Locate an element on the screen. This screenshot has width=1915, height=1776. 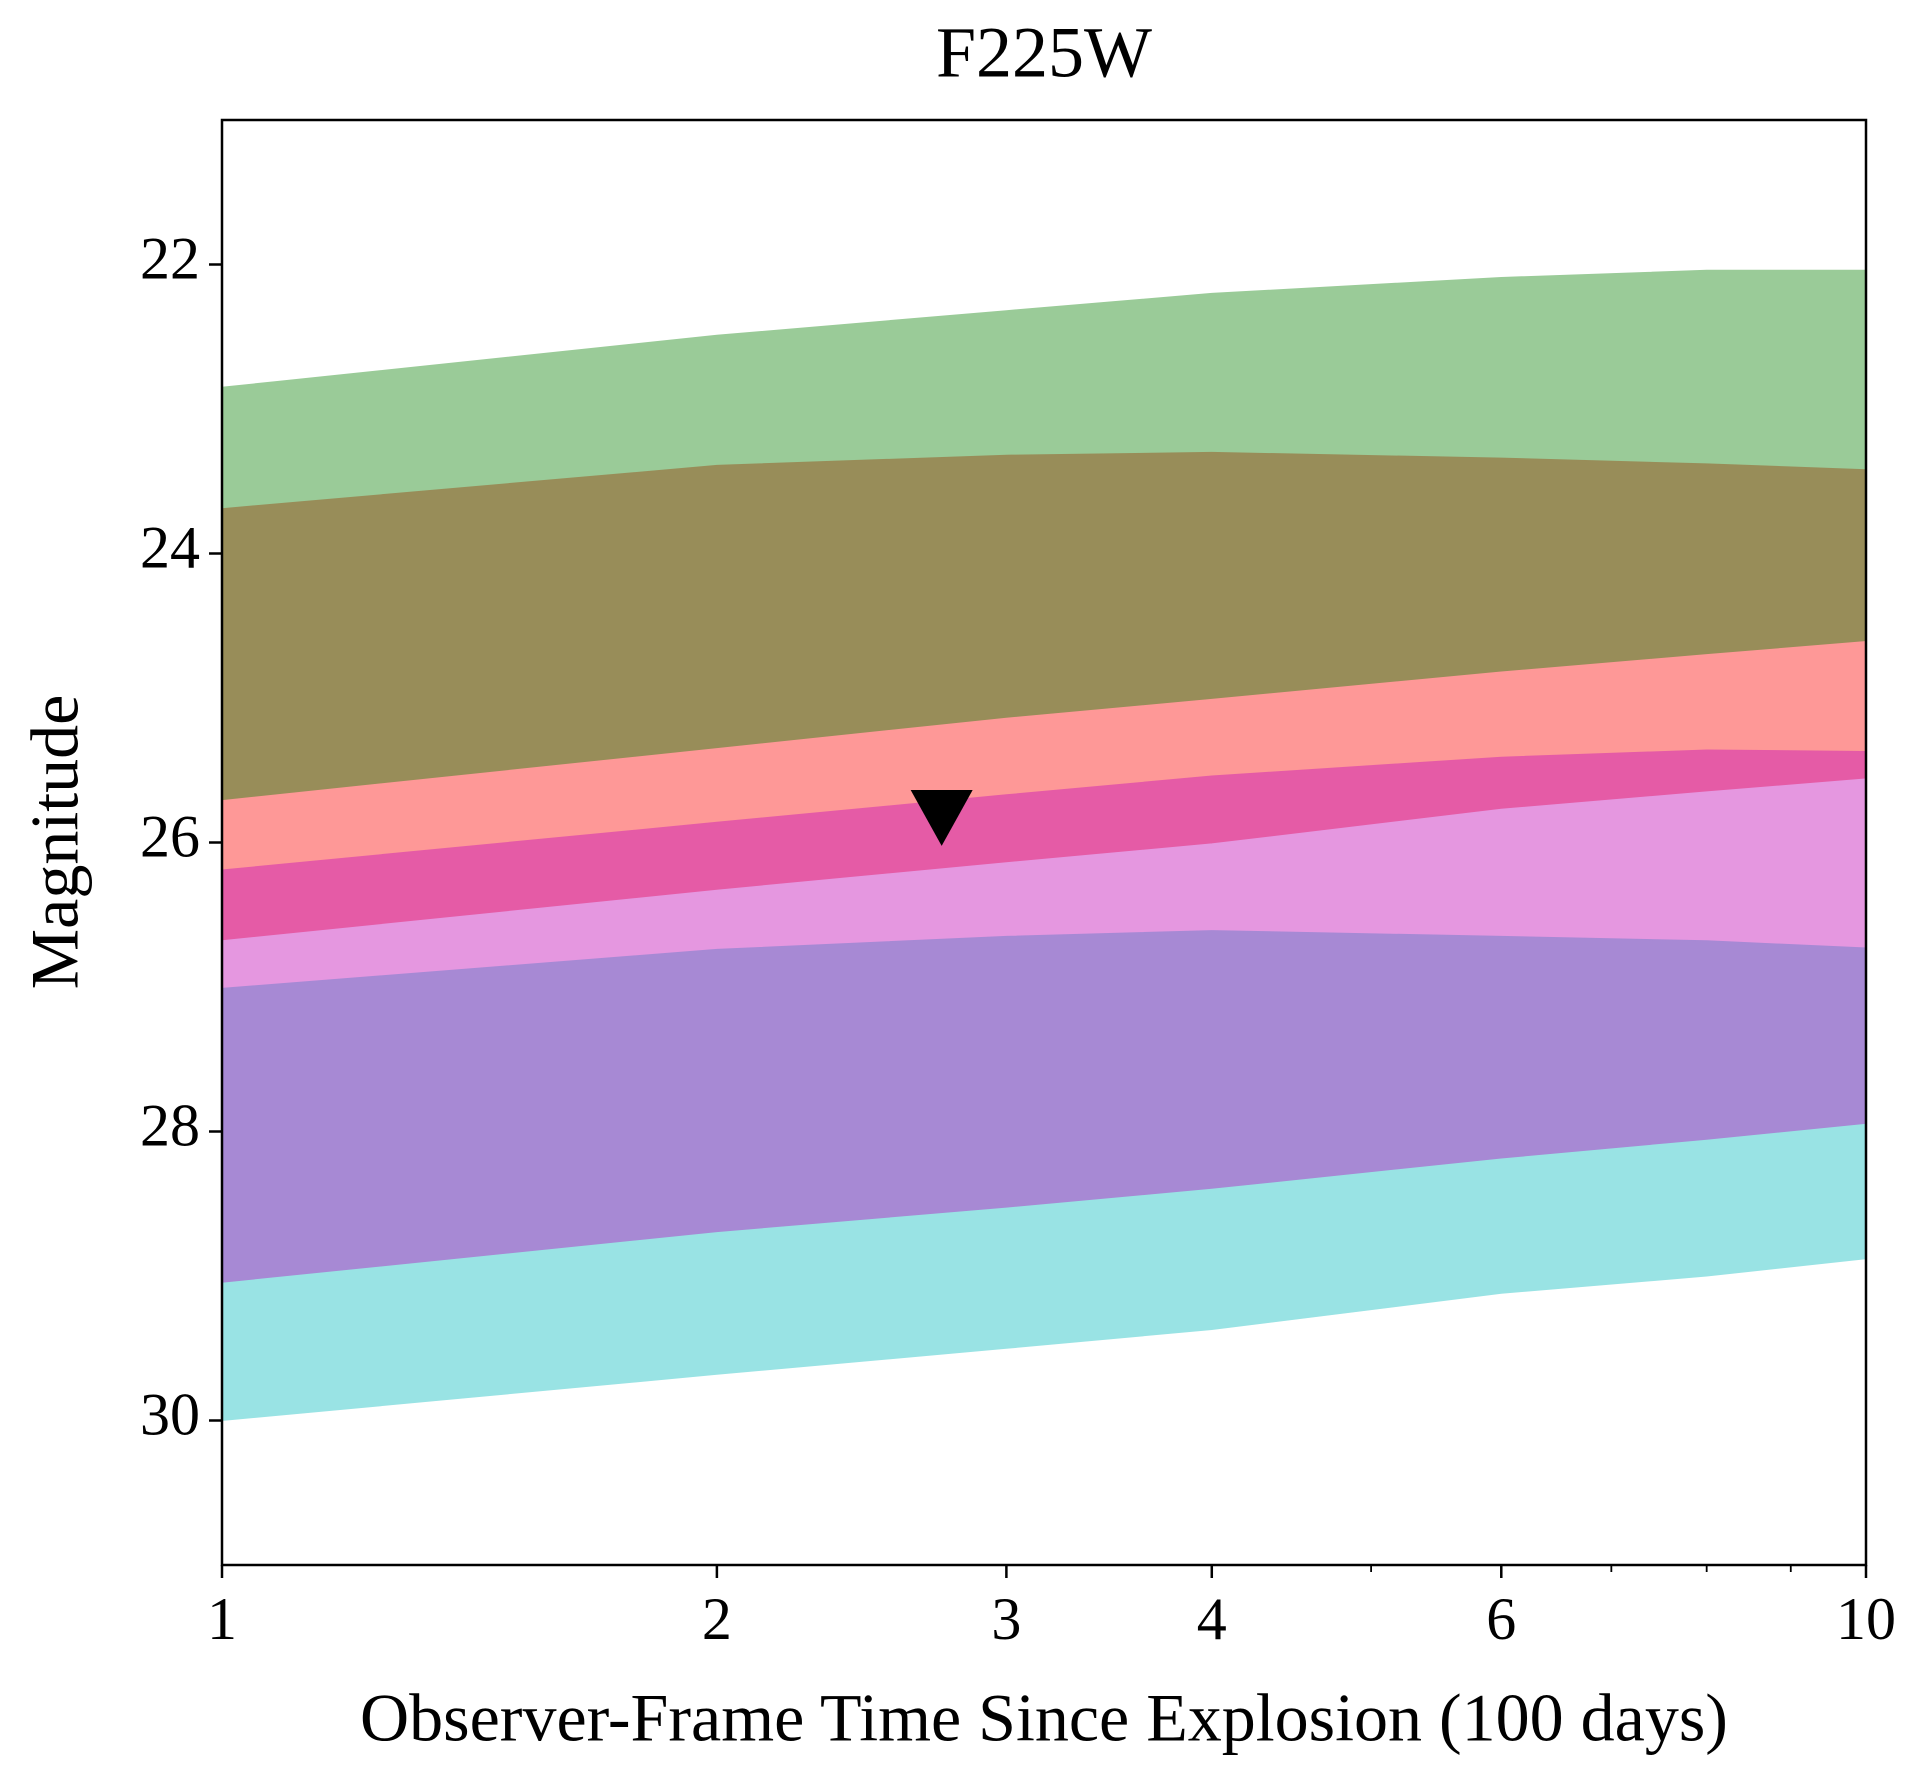
x-tick-label: 6 is located at coordinates (1501, 1619).